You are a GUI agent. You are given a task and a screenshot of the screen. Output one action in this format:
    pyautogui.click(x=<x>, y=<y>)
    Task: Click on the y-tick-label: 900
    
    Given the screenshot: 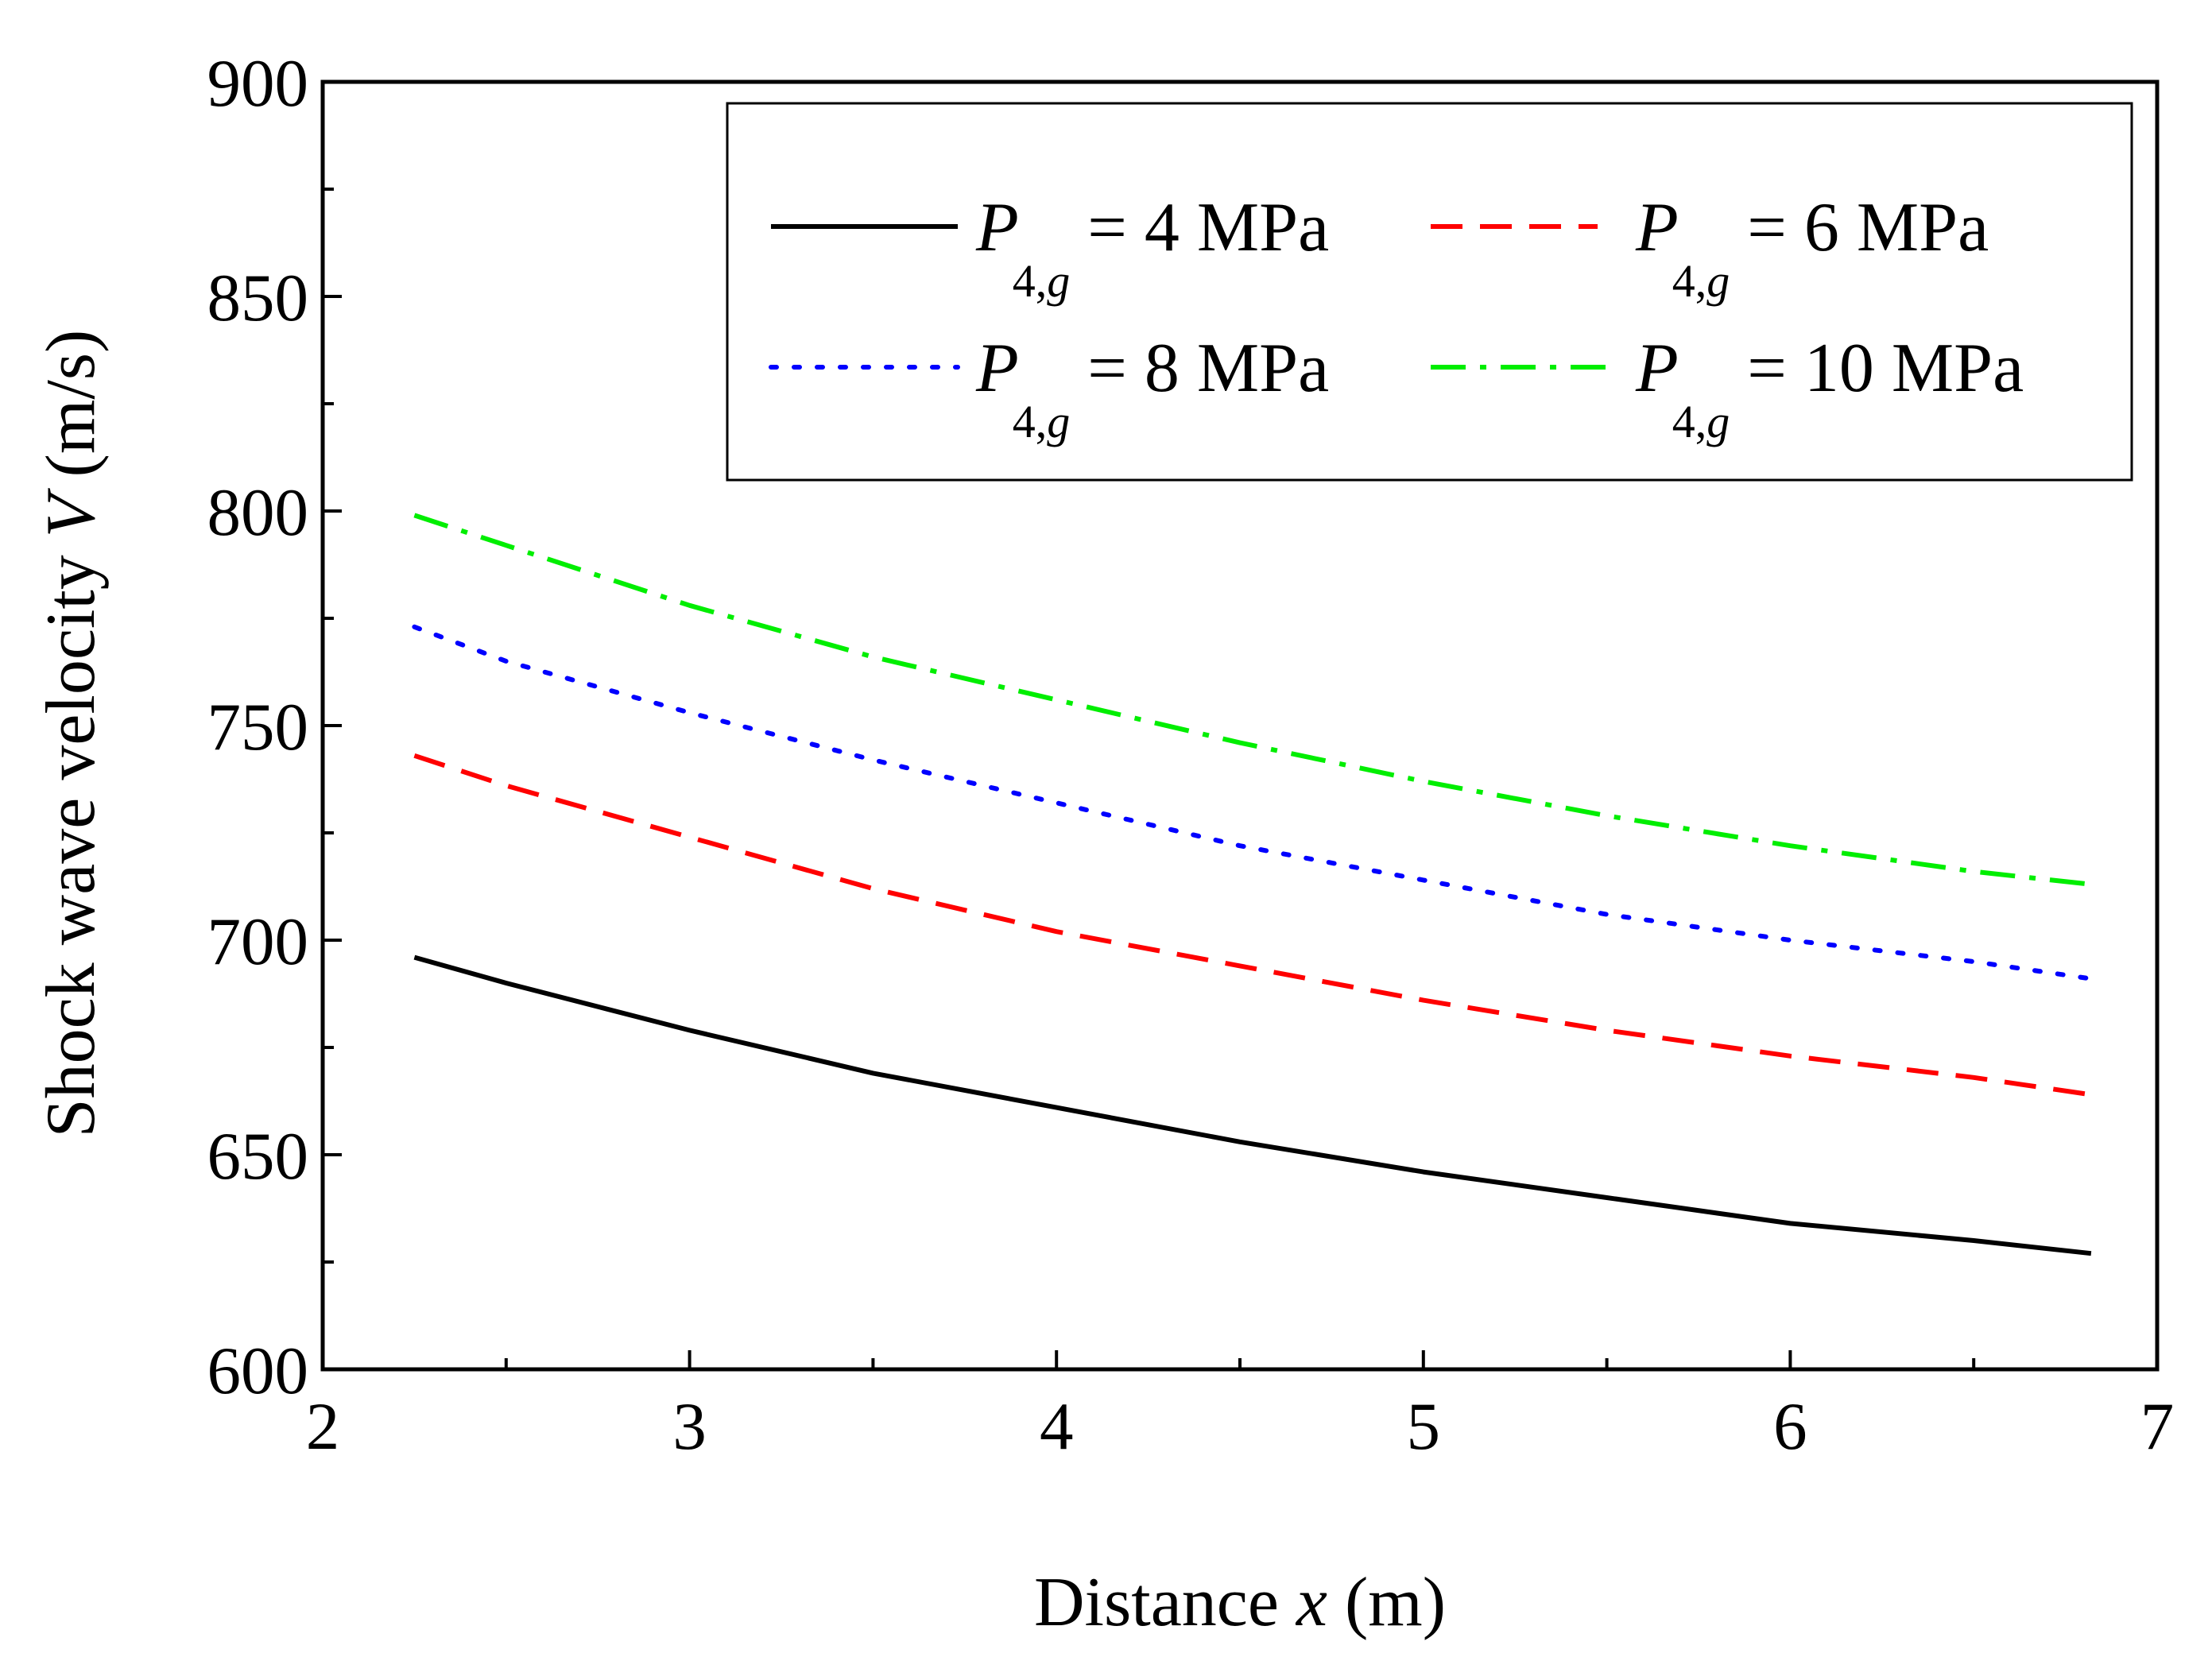 What is the action you would take?
    pyautogui.click(x=258, y=83)
    